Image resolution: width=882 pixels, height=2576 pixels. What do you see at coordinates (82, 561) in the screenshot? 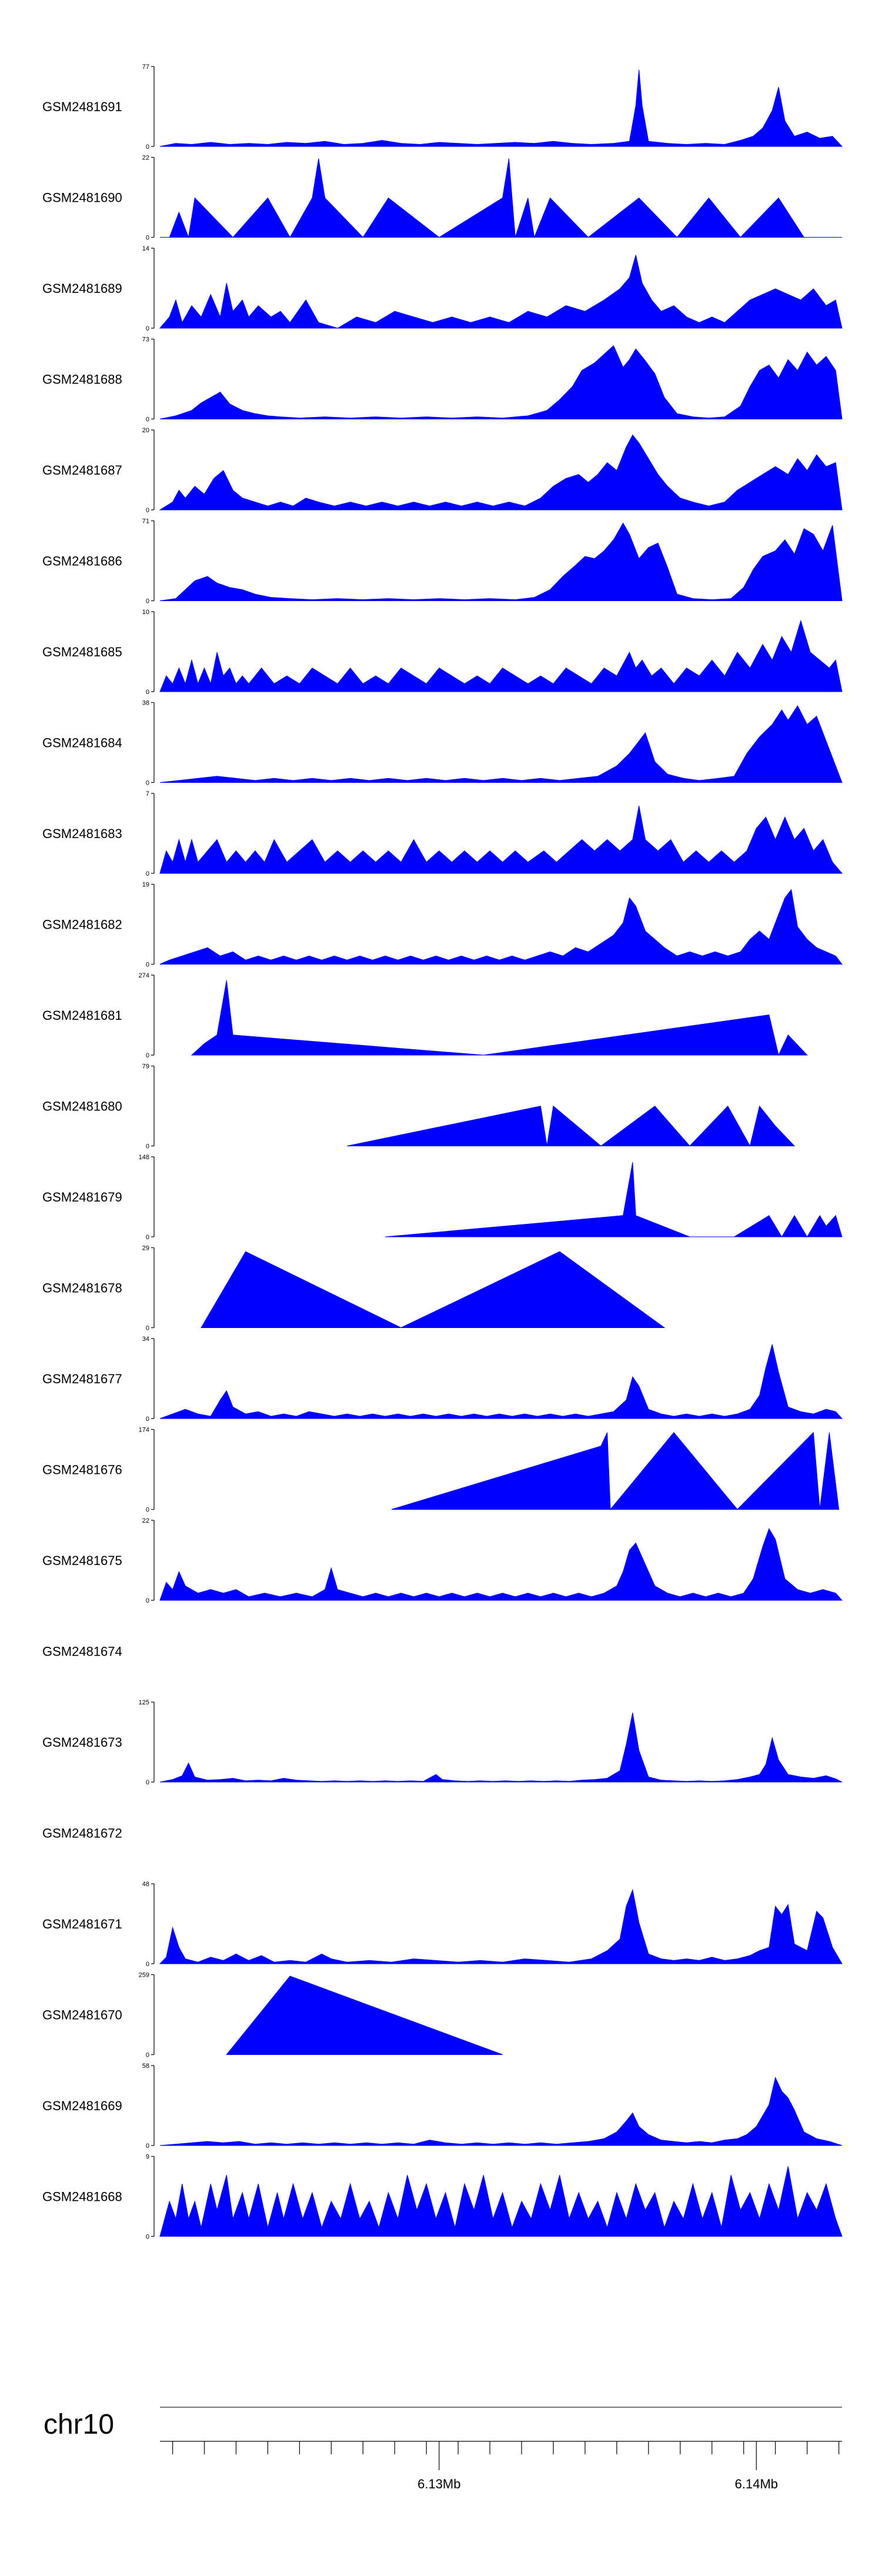
I see `track-label: GSM2481686` at bounding box center [82, 561].